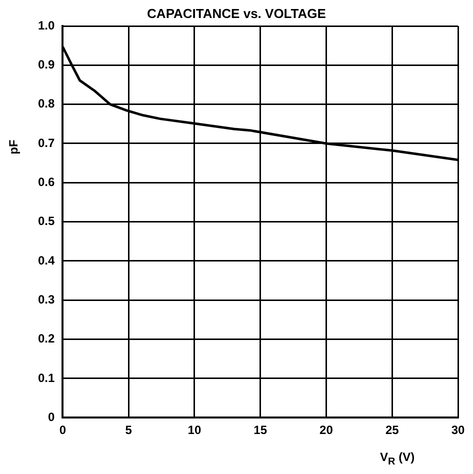  What do you see at coordinates (46, 339) in the screenshot?
I see `y-tick-label: 0.2` at bounding box center [46, 339].